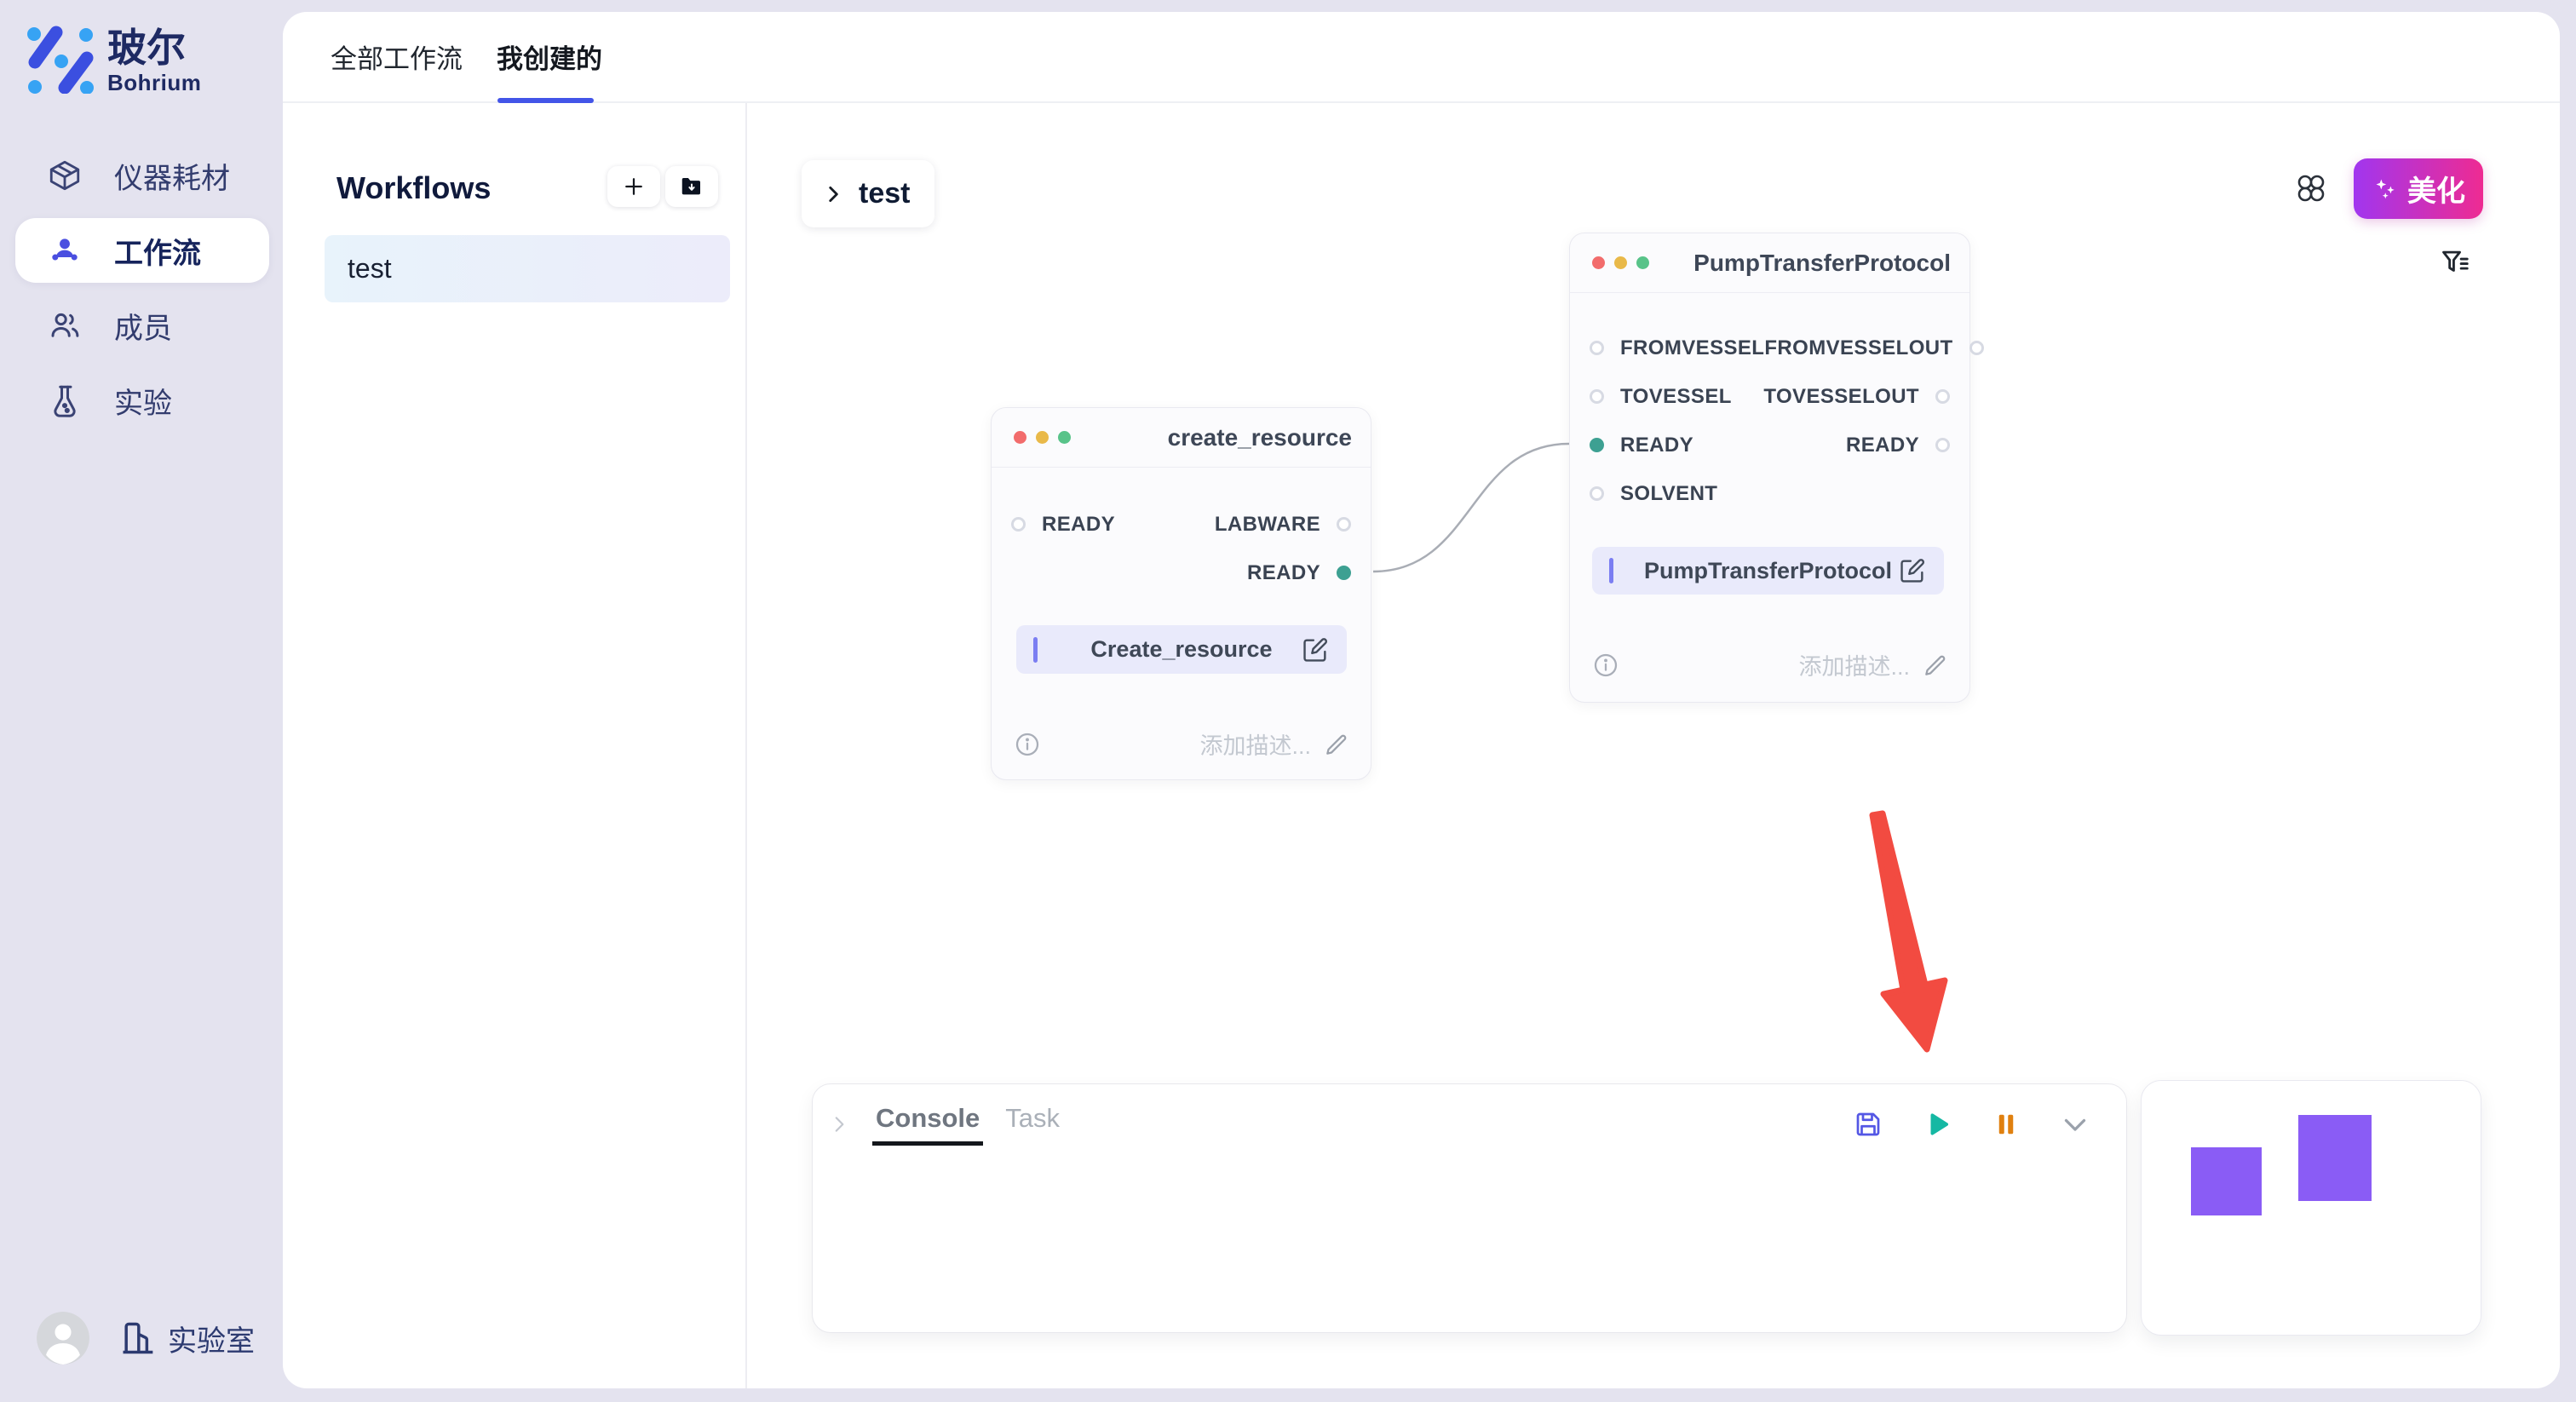 The height and width of the screenshot is (1402, 2576). What do you see at coordinates (1693, 347) in the screenshot?
I see `port-label: FROMVESSEL` at bounding box center [1693, 347].